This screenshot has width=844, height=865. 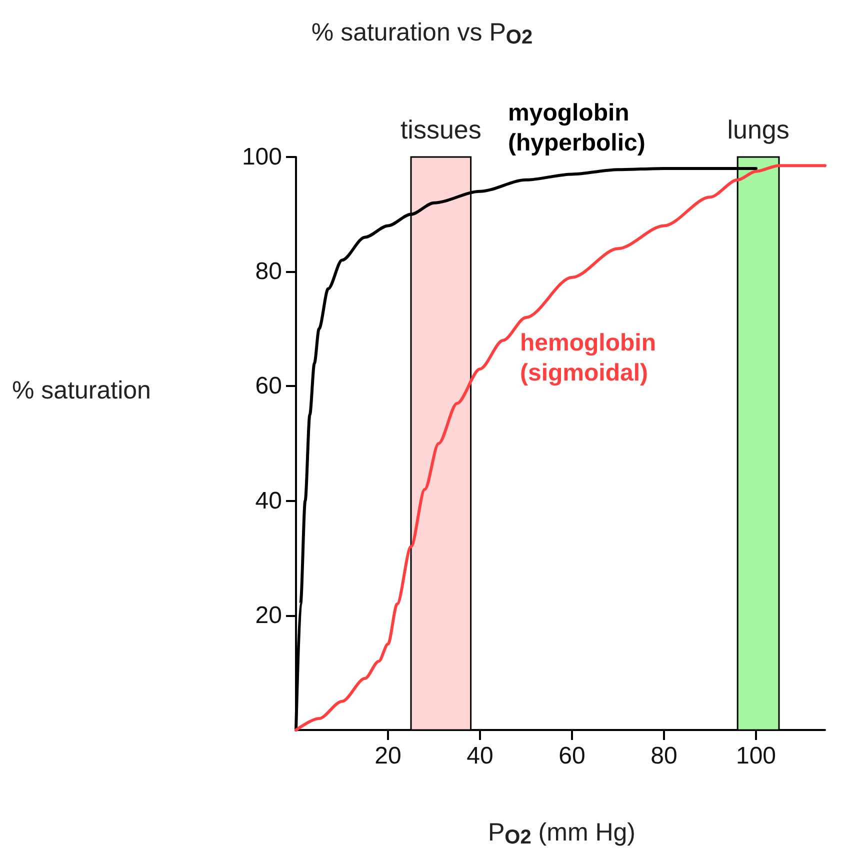 I want to click on series-label: hemoglobin (sigmoidal), so click(x=588, y=358).